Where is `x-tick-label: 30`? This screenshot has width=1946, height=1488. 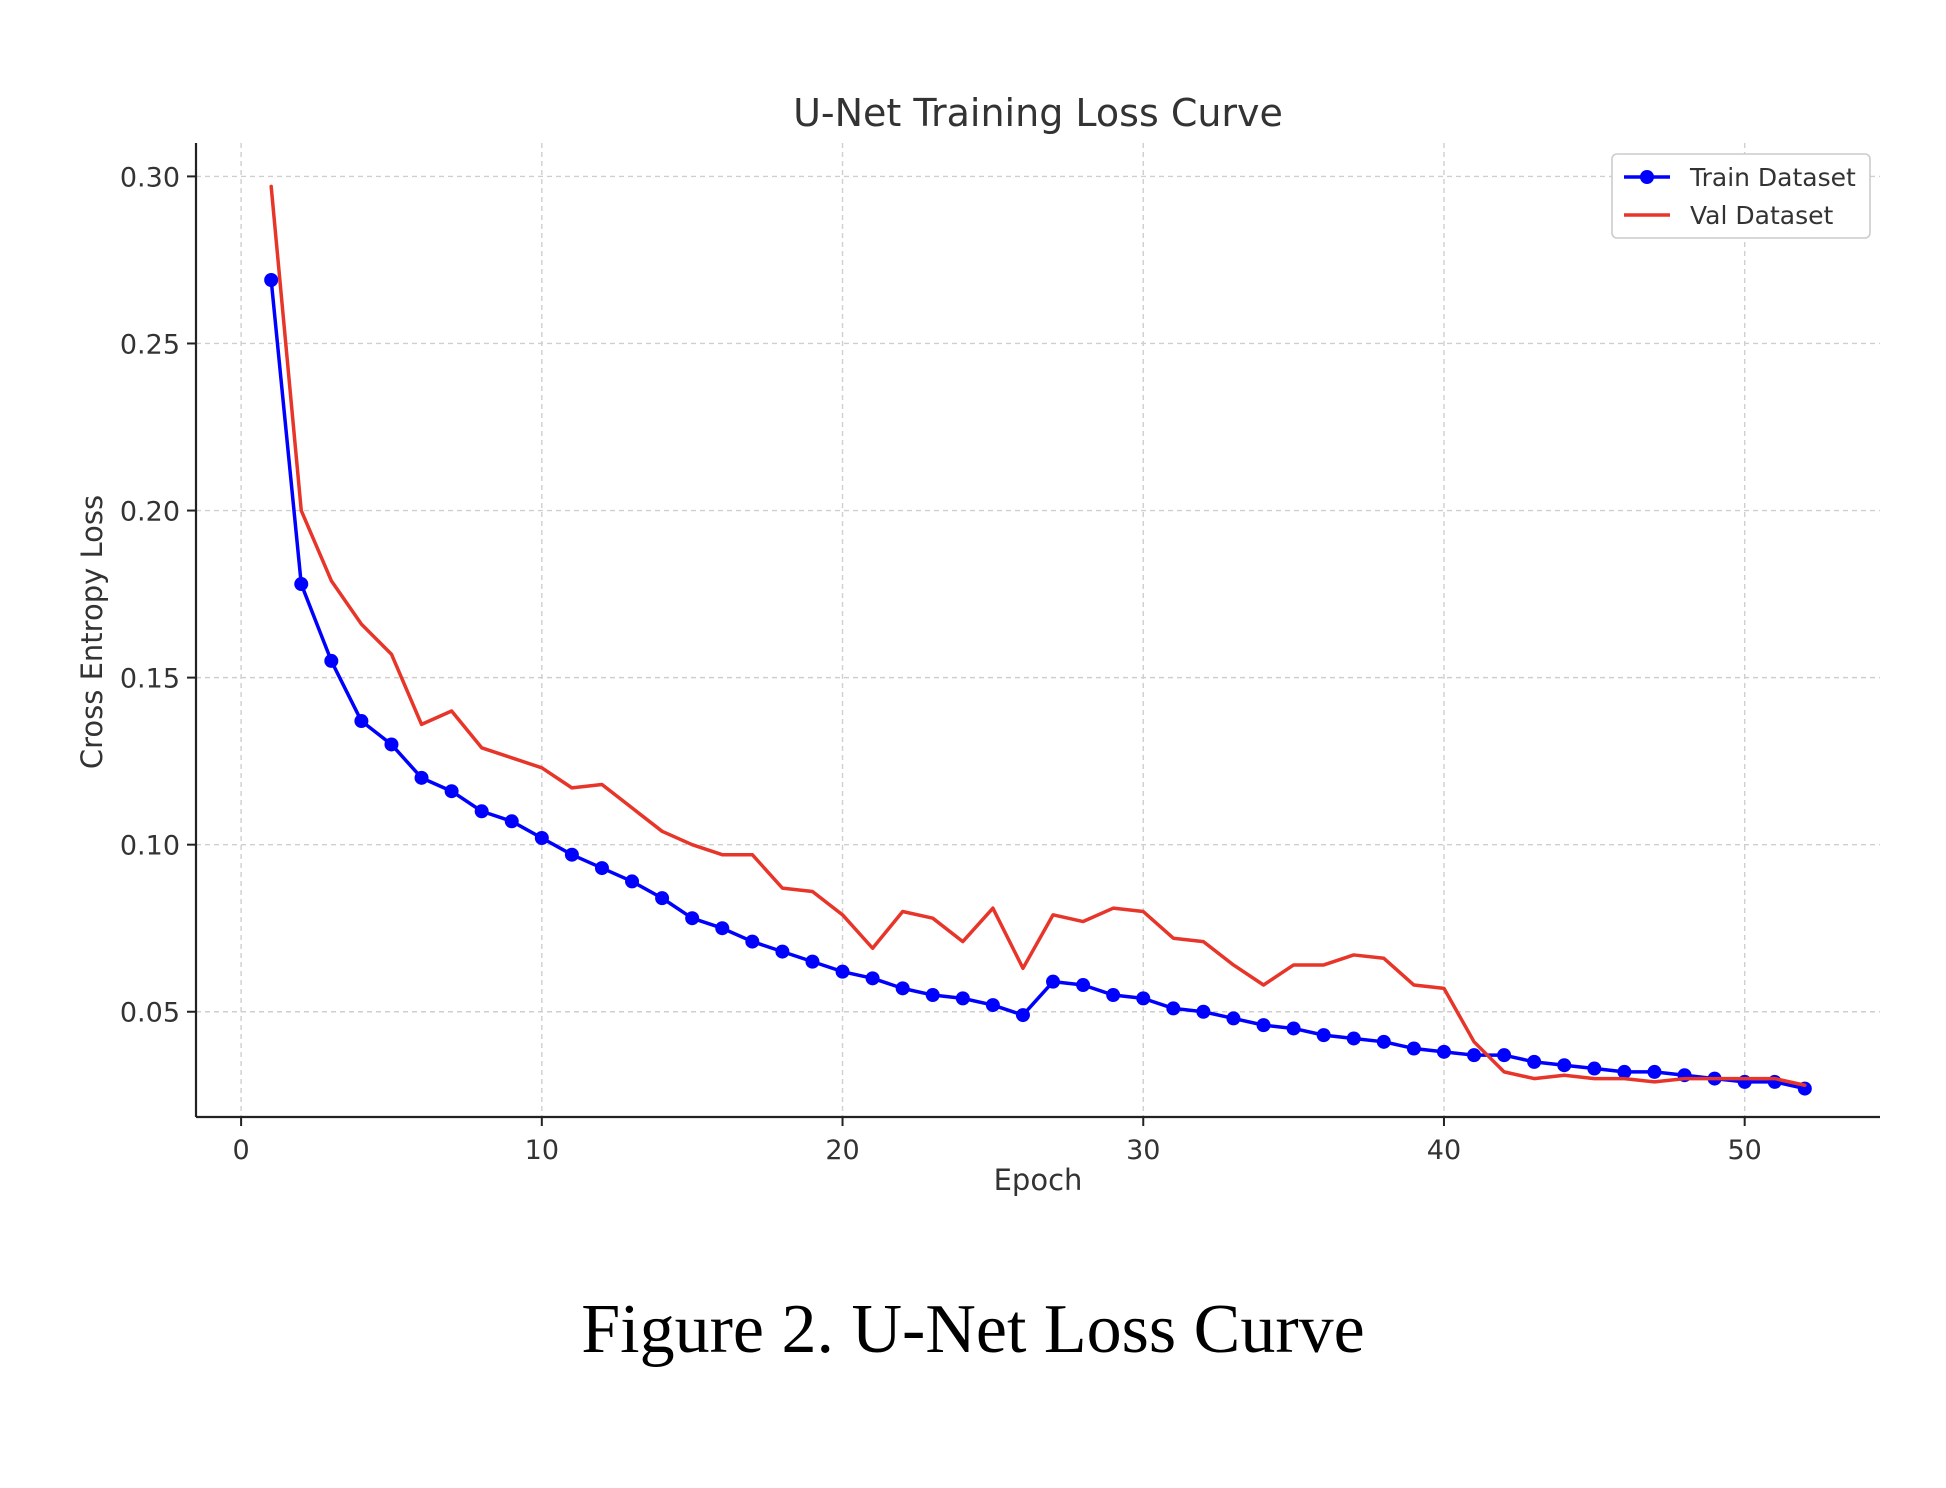
x-tick-label: 30 is located at coordinates (1143, 1150).